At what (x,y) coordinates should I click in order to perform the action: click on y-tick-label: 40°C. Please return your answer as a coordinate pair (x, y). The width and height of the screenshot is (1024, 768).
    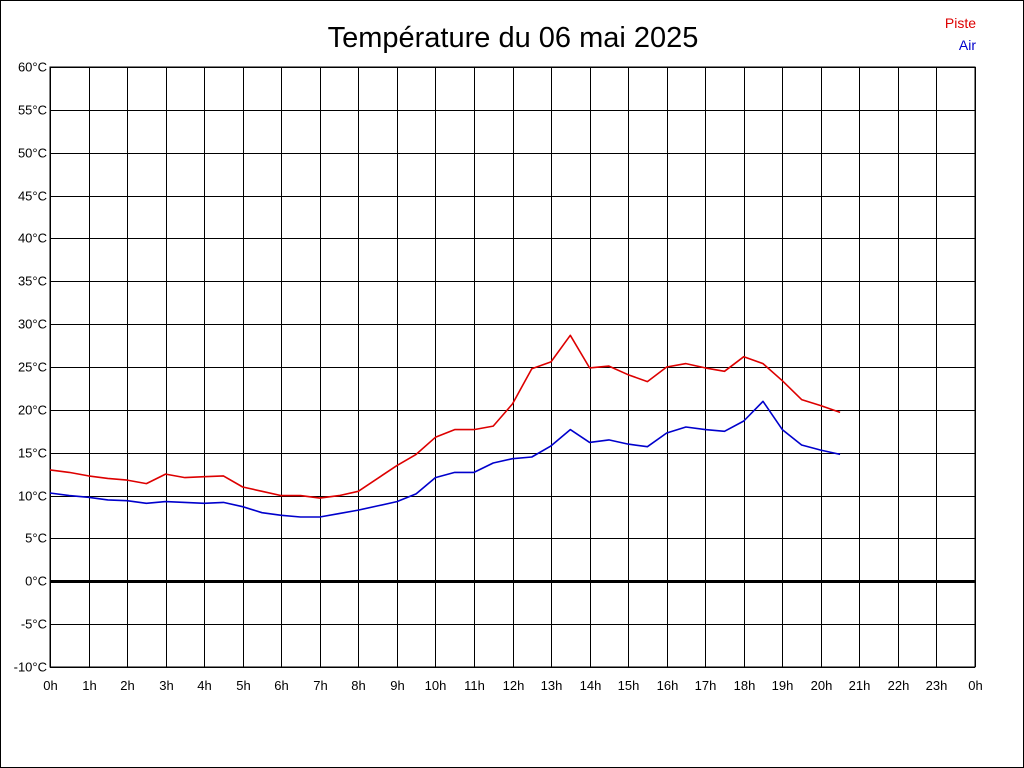
    Looking at the image, I should click on (32, 238).